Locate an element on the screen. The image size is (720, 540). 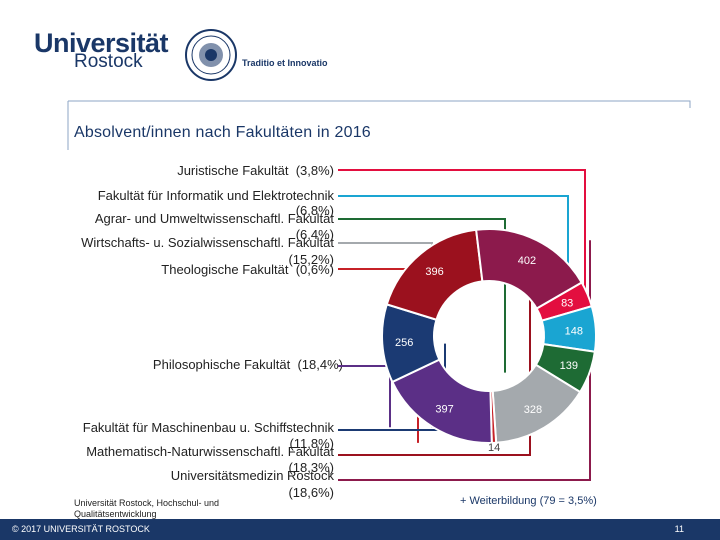
logo-motto: Traditio et Innovatio is located at coordinates (285, 63).